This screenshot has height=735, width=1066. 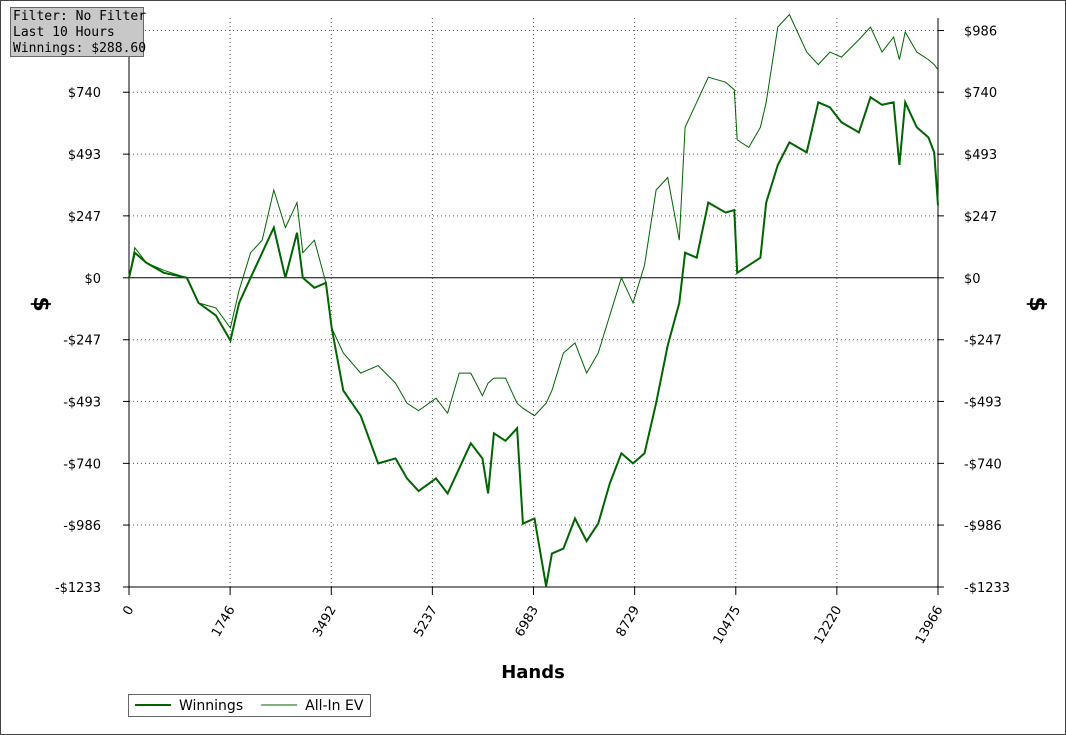 I want to click on y-tick-label: $740, so click(x=84, y=93).